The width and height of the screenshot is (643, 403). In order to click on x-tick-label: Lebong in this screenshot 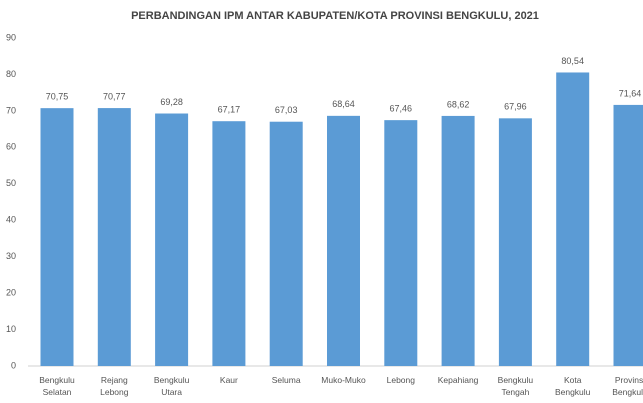, I will do `click(400, 380)`.